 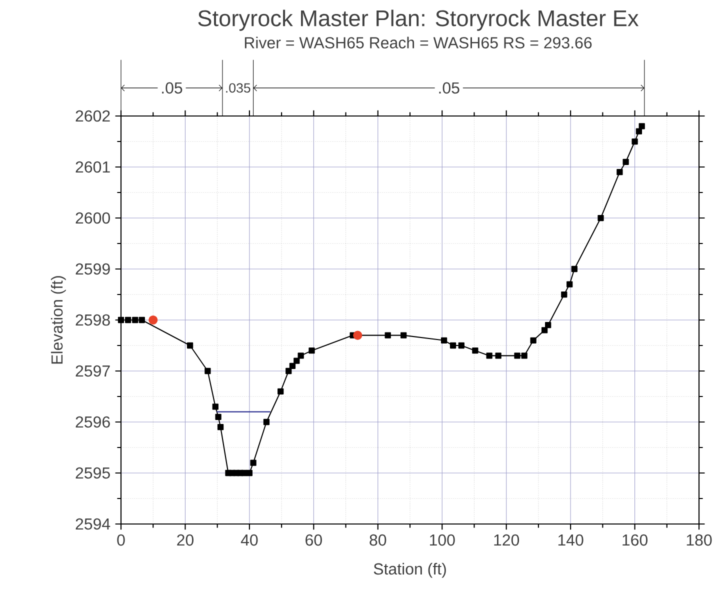 I want to click on text: .035, so click(x=238, y=88).